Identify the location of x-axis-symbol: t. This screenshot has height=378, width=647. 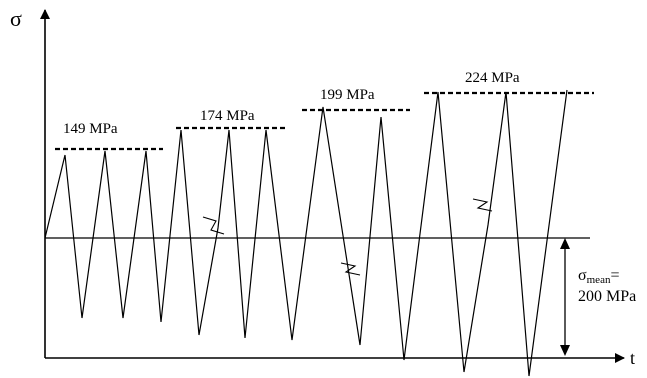
(632, 358).